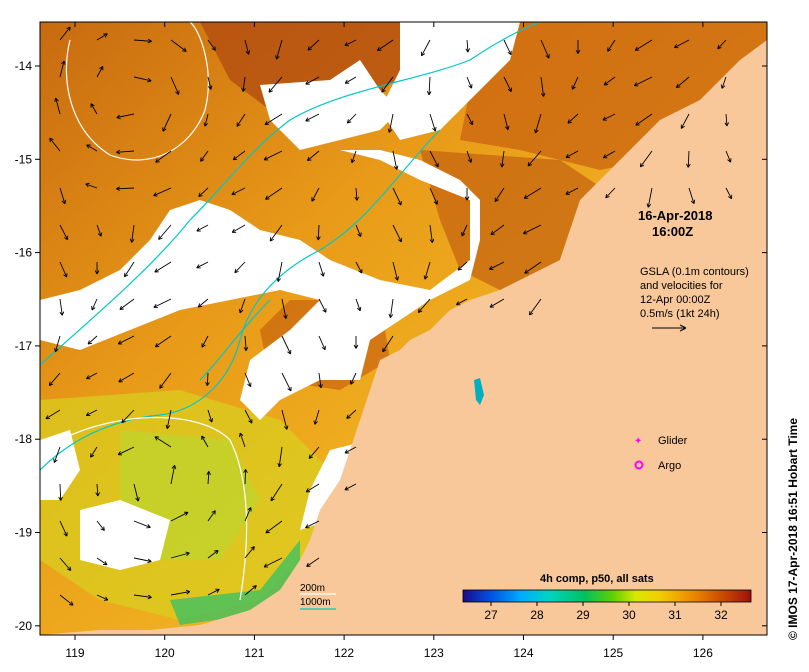 Image resolution: width=809 pixels, height=672 pixels. Describe the element at coordinates (607, 597) in the screenshot. I see `colorbar: 4h comp, p50, all sats 27 28 29 30 31 32` at that location.